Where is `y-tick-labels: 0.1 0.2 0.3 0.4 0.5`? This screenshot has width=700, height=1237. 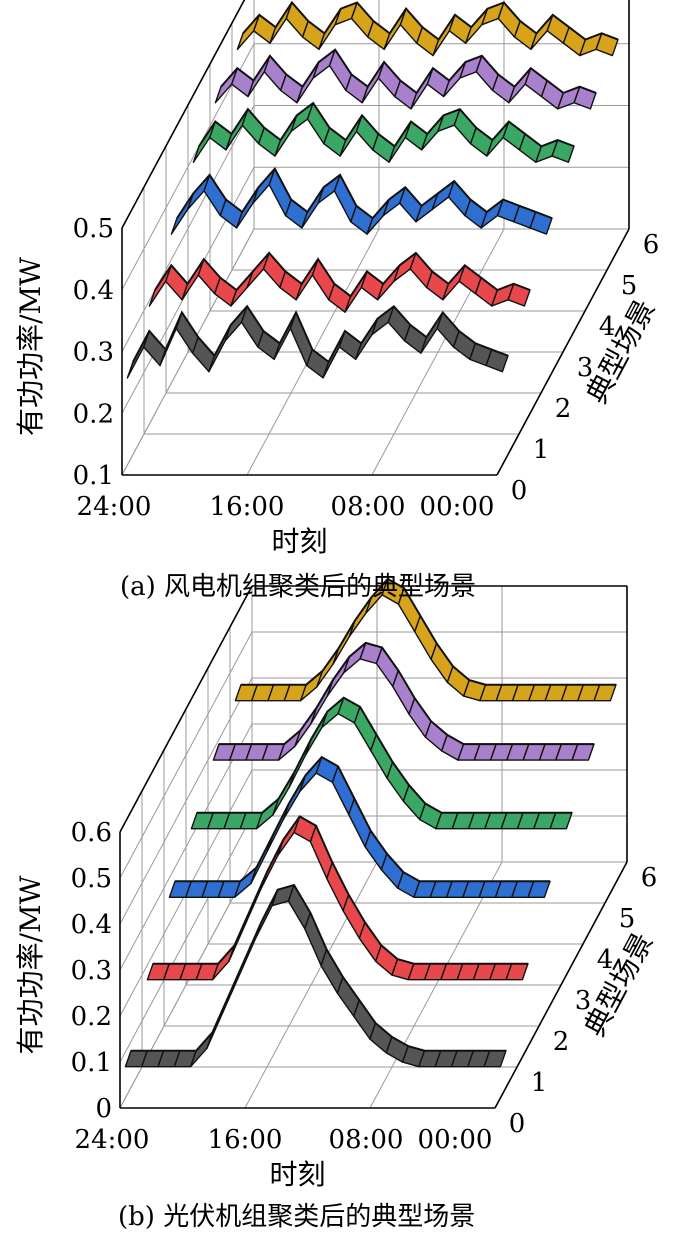
y-tick-labels: 0.1 0.2 0.3 0.4 0.5 is located at coordinates (93, 352).